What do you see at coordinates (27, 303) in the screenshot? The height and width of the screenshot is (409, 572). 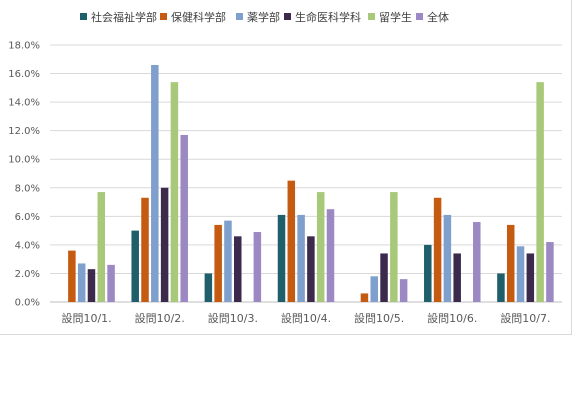 I see `y-tick-label: 0.0%` at bounding box center [27, 303].